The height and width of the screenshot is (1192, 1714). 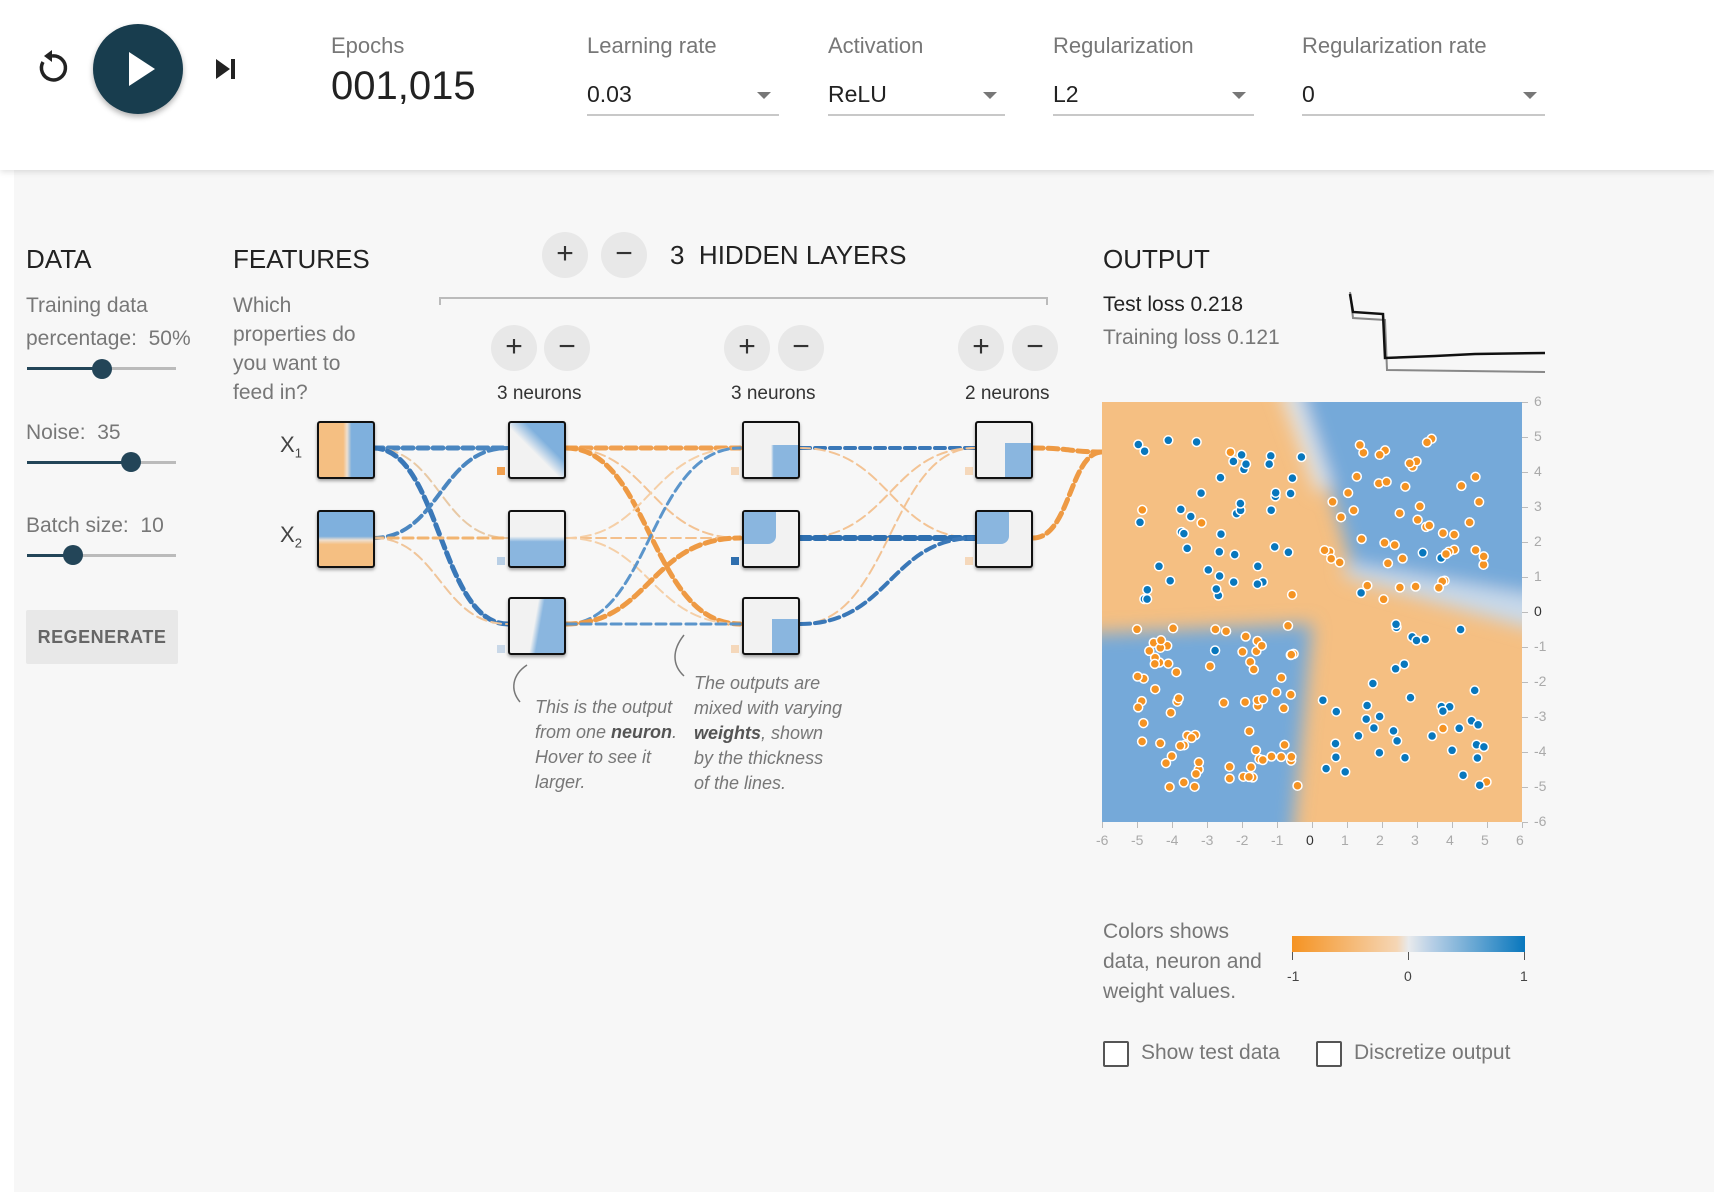 What do you see at coordinates (740, 783) in the screenshot?
I see `annotation-line: of the lines.` at bounding box center [740, 783].